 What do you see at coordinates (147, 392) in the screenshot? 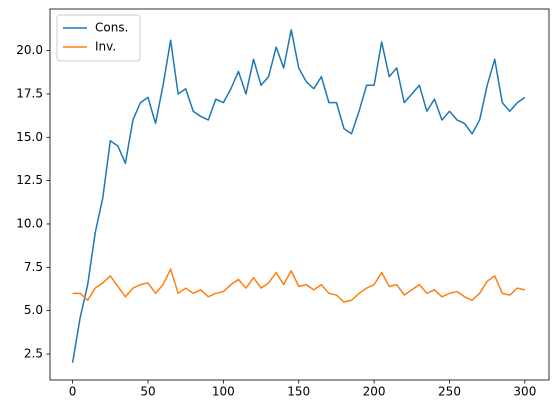
I see `x-tick-label: 50` at bounding box center [147, 392].